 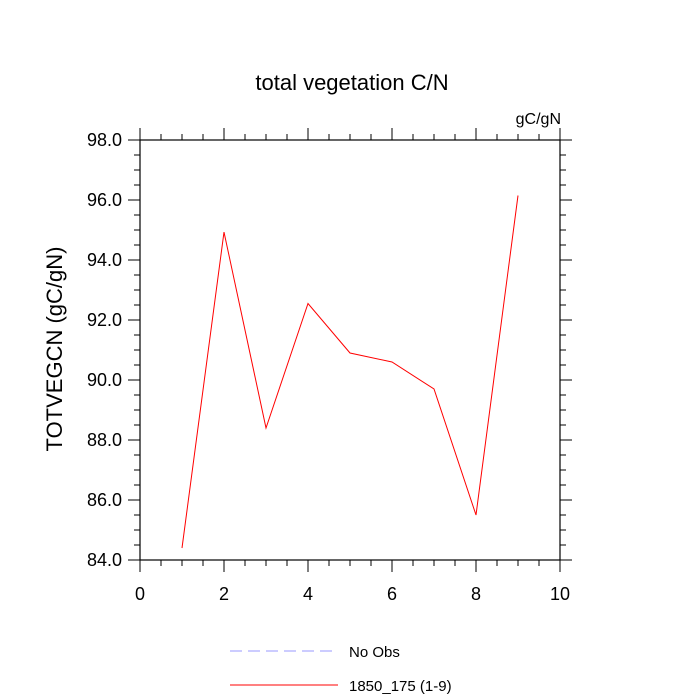 What do you see at coordinates (224, 594) in the screenshot?
I see `x-tick-label: 2` at bounding box center [224, 594].